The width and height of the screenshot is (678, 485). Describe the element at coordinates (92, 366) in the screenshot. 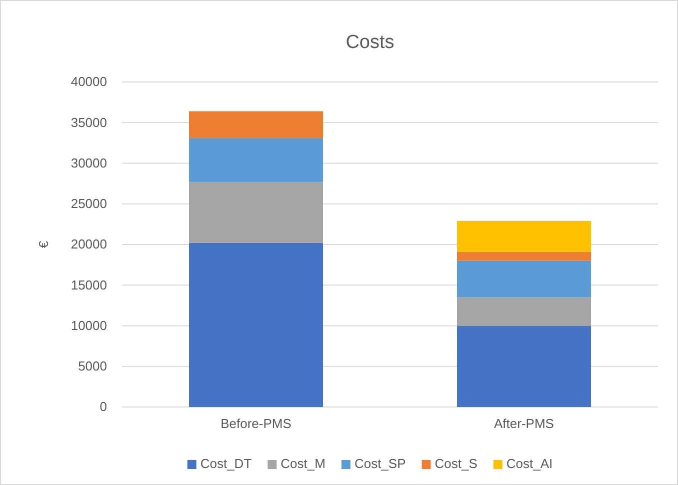

I see `y-tick-label: 5000` at that location.